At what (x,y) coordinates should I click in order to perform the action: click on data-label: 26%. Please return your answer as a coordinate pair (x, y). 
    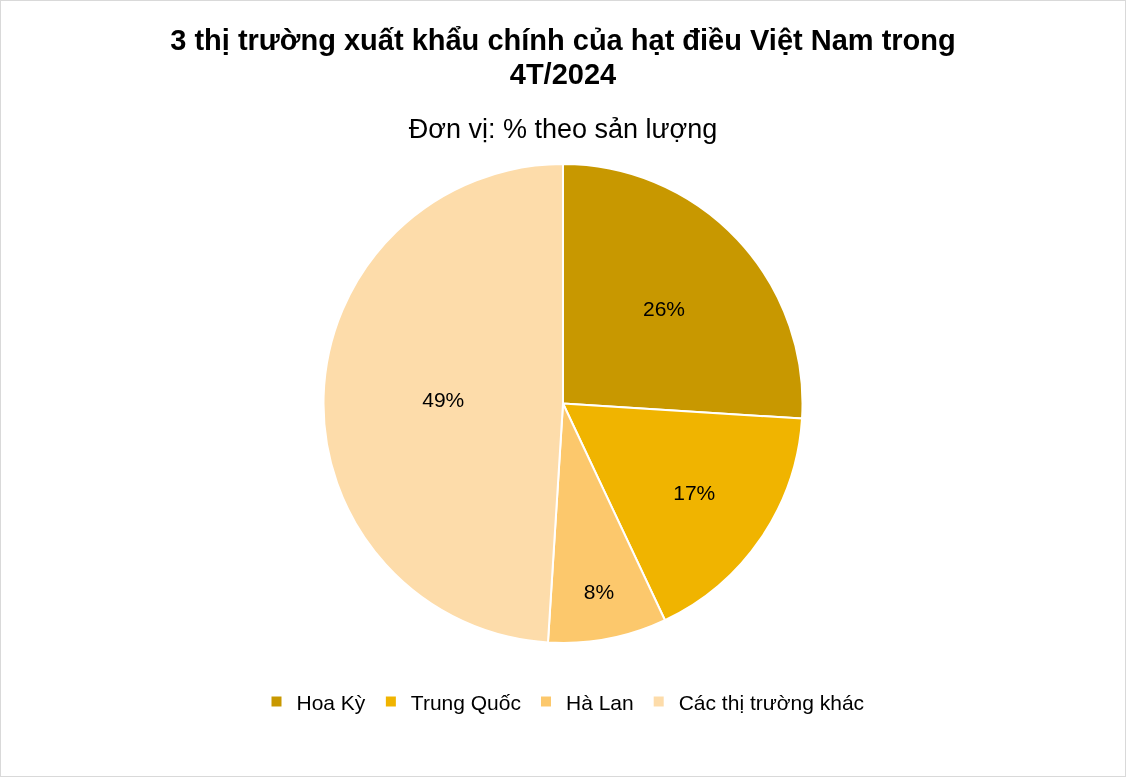
    Looking at the image, I should click on (663, 309).